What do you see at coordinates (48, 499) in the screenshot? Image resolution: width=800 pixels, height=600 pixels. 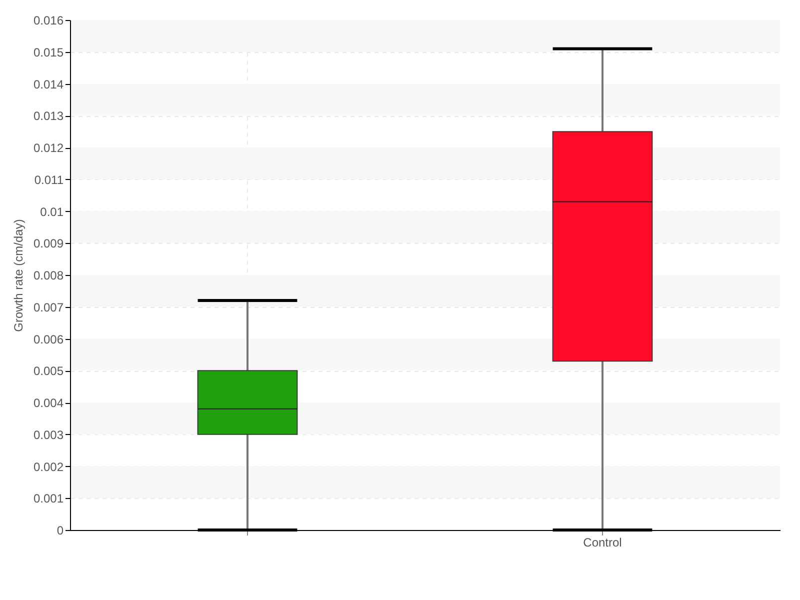 I see `y-tick-label: 0.001` at bounding box center [48, 499].